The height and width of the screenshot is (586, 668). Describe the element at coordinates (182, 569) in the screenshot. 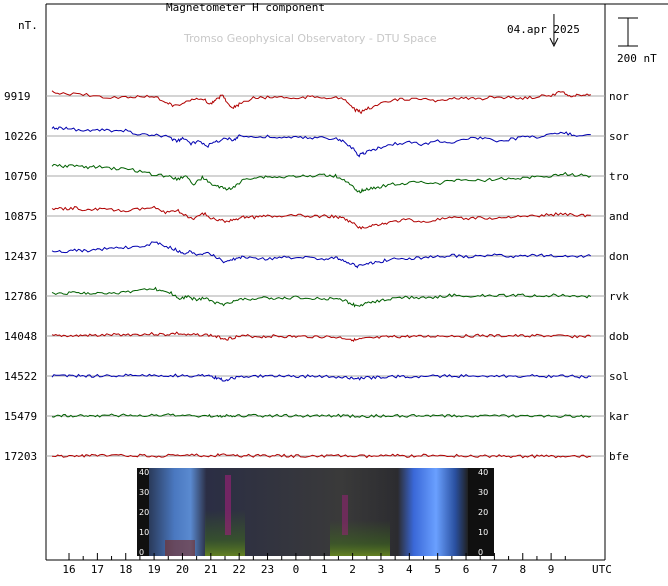

I see `x-tick-label-20: 20` at that location.